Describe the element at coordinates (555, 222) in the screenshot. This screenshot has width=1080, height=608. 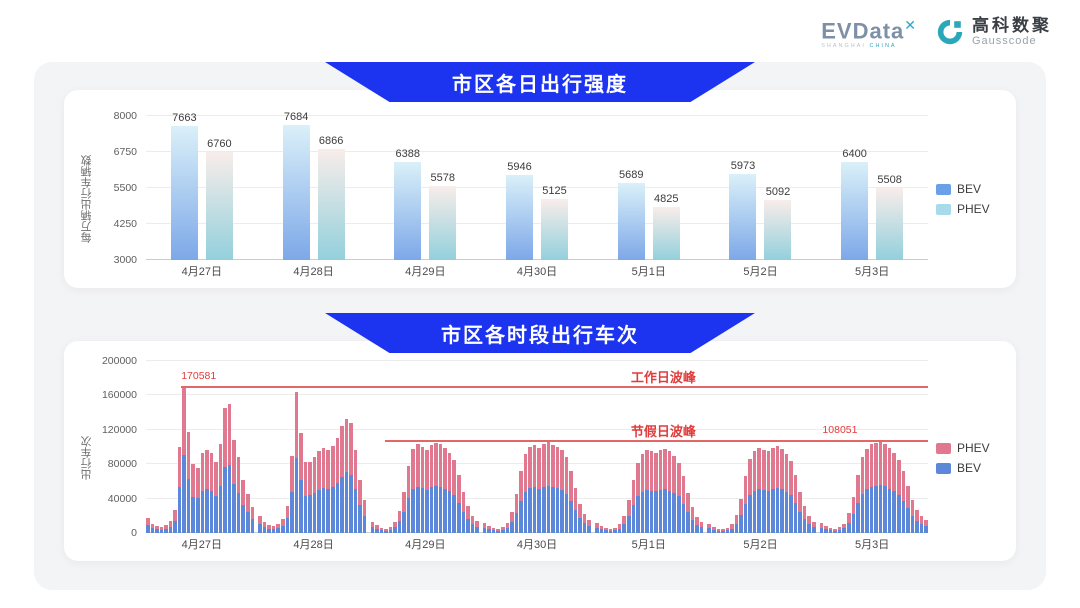
I see `phev-bar: 5125` at that location.